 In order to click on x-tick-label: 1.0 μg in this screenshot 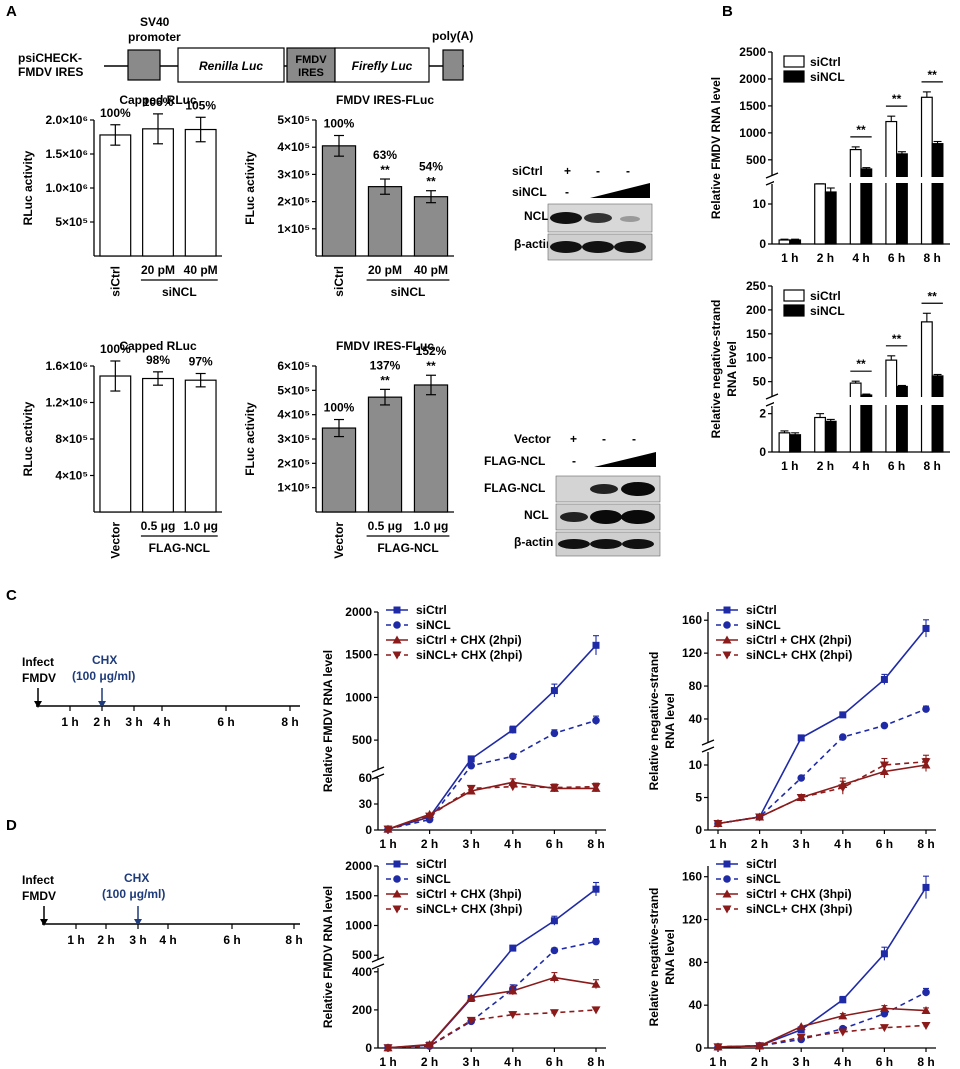, I will do `click(431, 526)`.